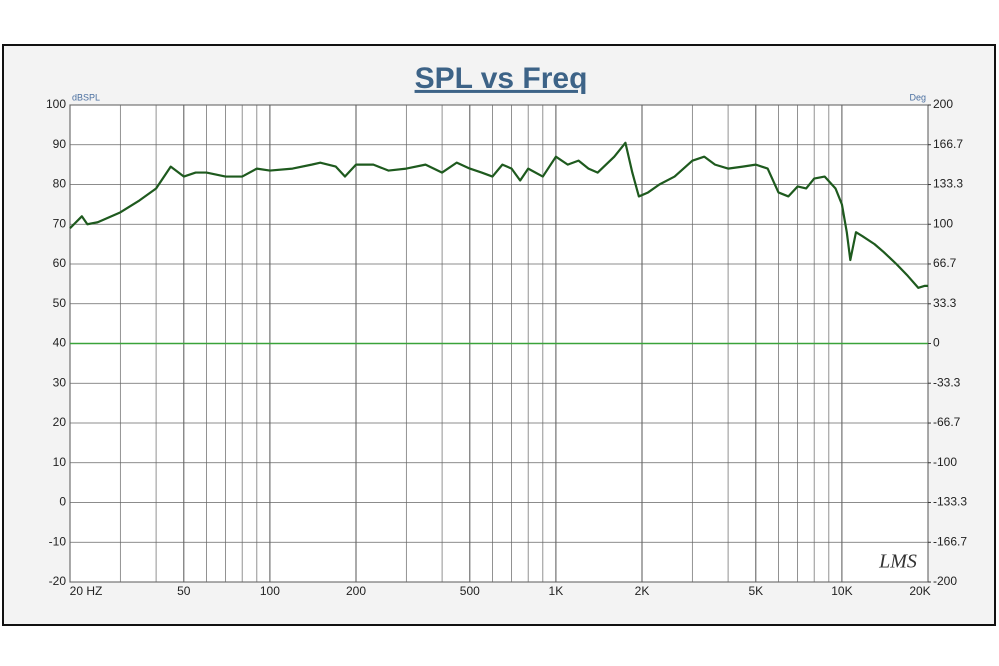  What do you see at coordinates (60, 462) in the screenshot?
I see `y-tick-label: 10` at bounding box center [60, 462].